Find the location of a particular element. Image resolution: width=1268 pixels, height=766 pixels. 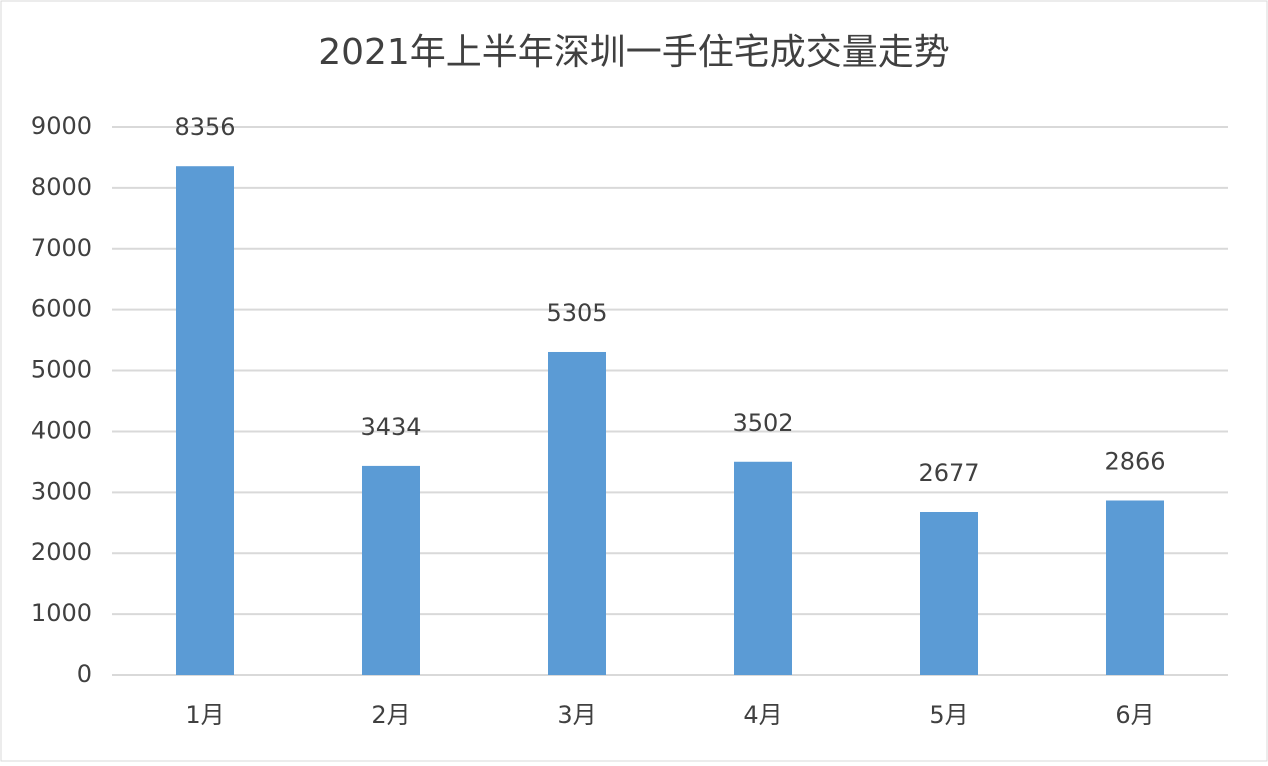

x-tick-label: 1月 is located at coordinates (204, 715).